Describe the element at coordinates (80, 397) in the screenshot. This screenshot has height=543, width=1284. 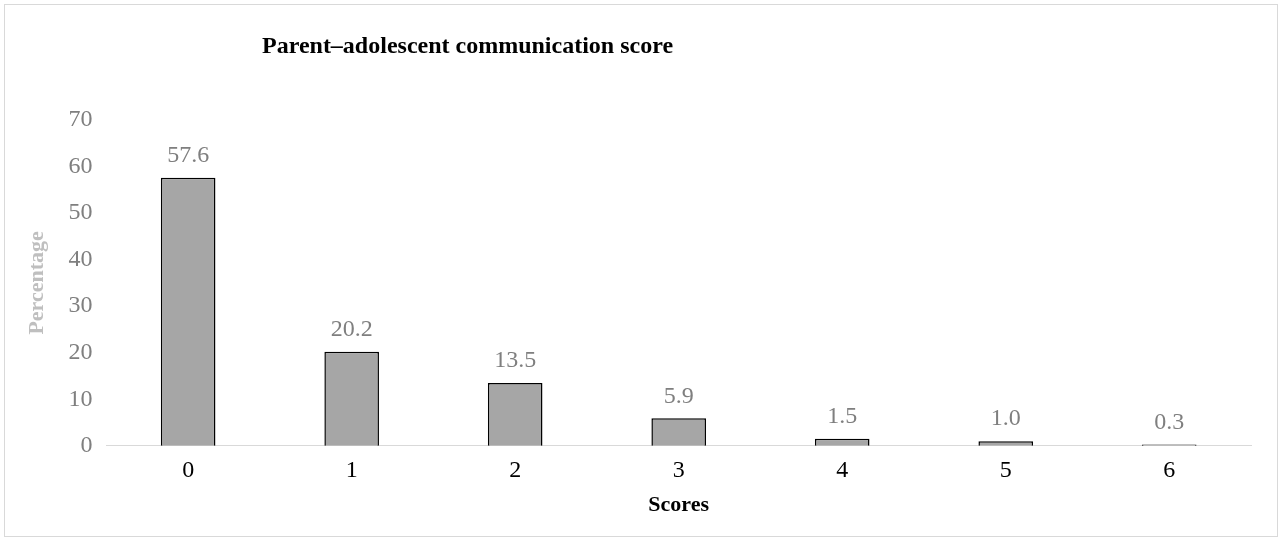
I see `y-tick-label: 10` at that location.